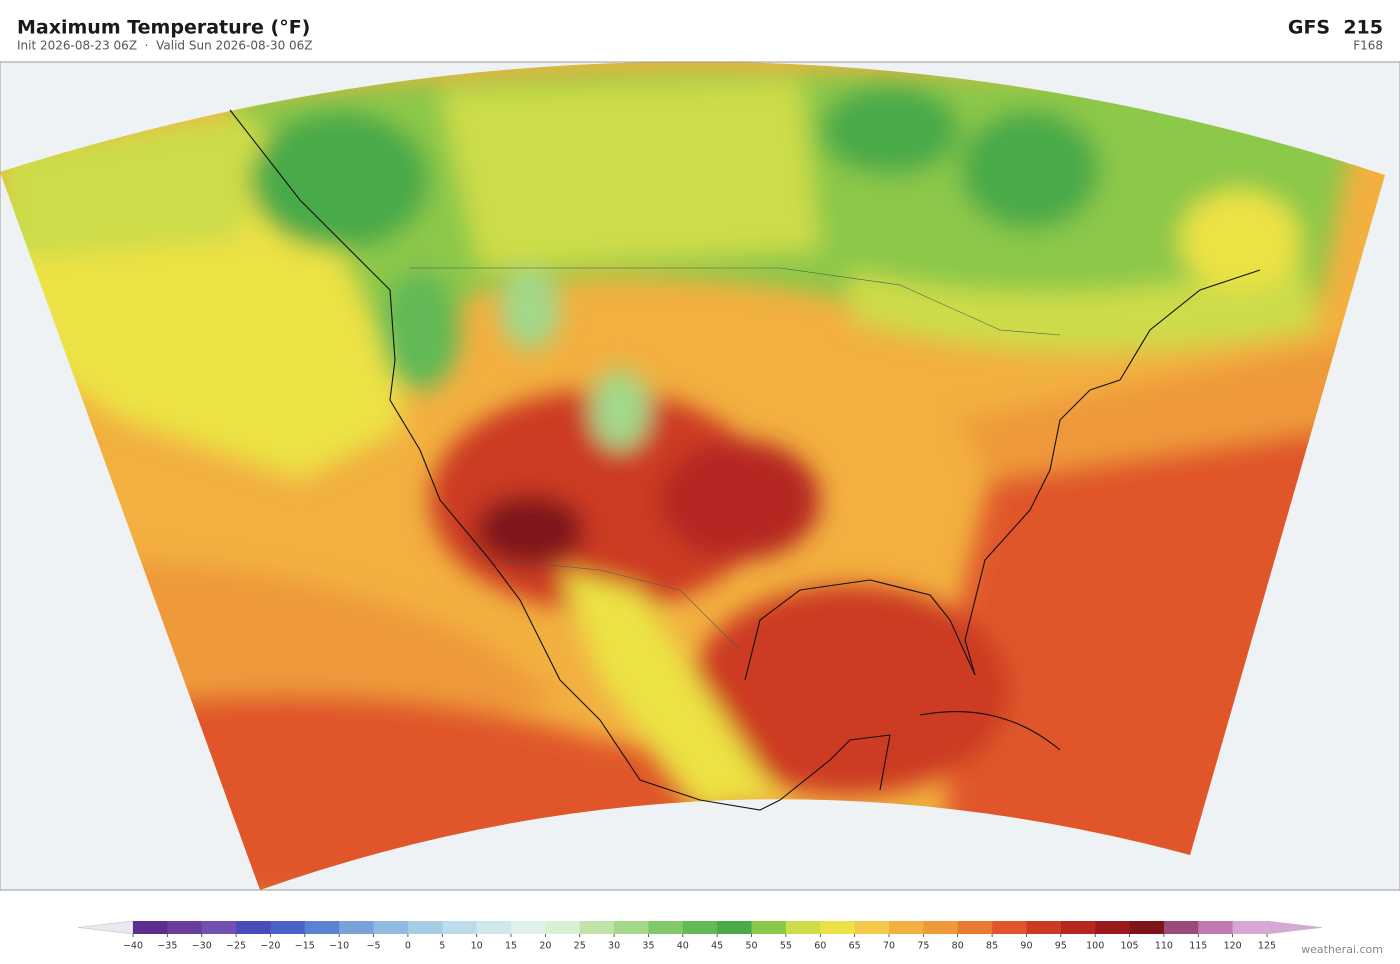  Describe the element at coordinates (270, 946) in the screenshot. I see `colorbar-tick-label: −20` at that location.